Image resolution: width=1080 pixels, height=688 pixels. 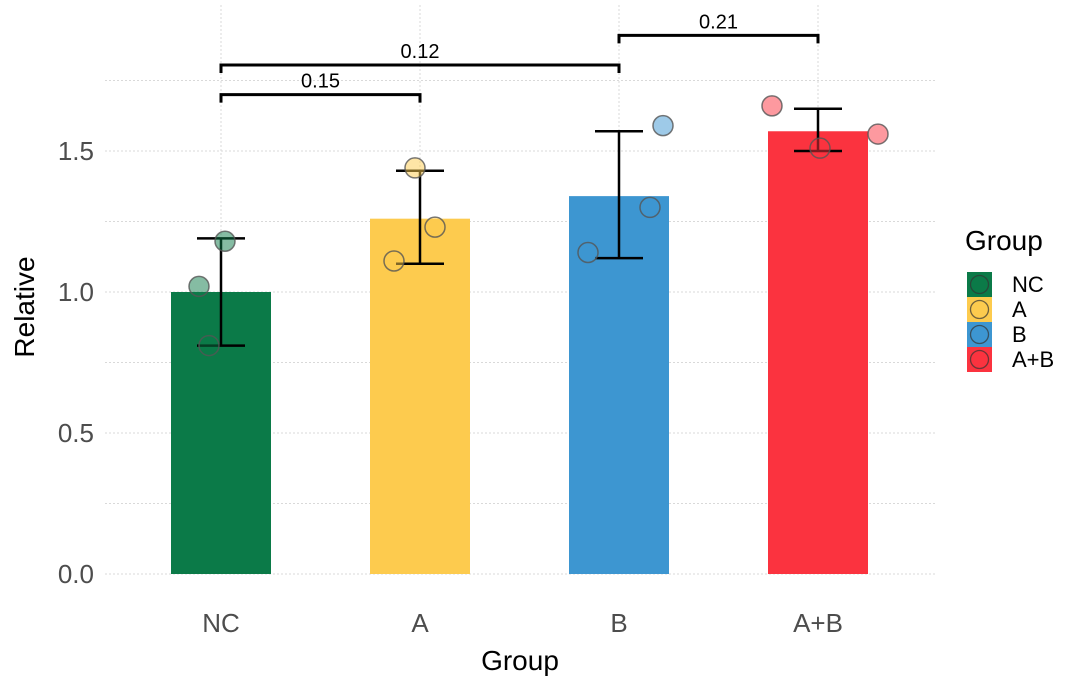 I want to click on legend-label: B, so click(x=1019, y=334).